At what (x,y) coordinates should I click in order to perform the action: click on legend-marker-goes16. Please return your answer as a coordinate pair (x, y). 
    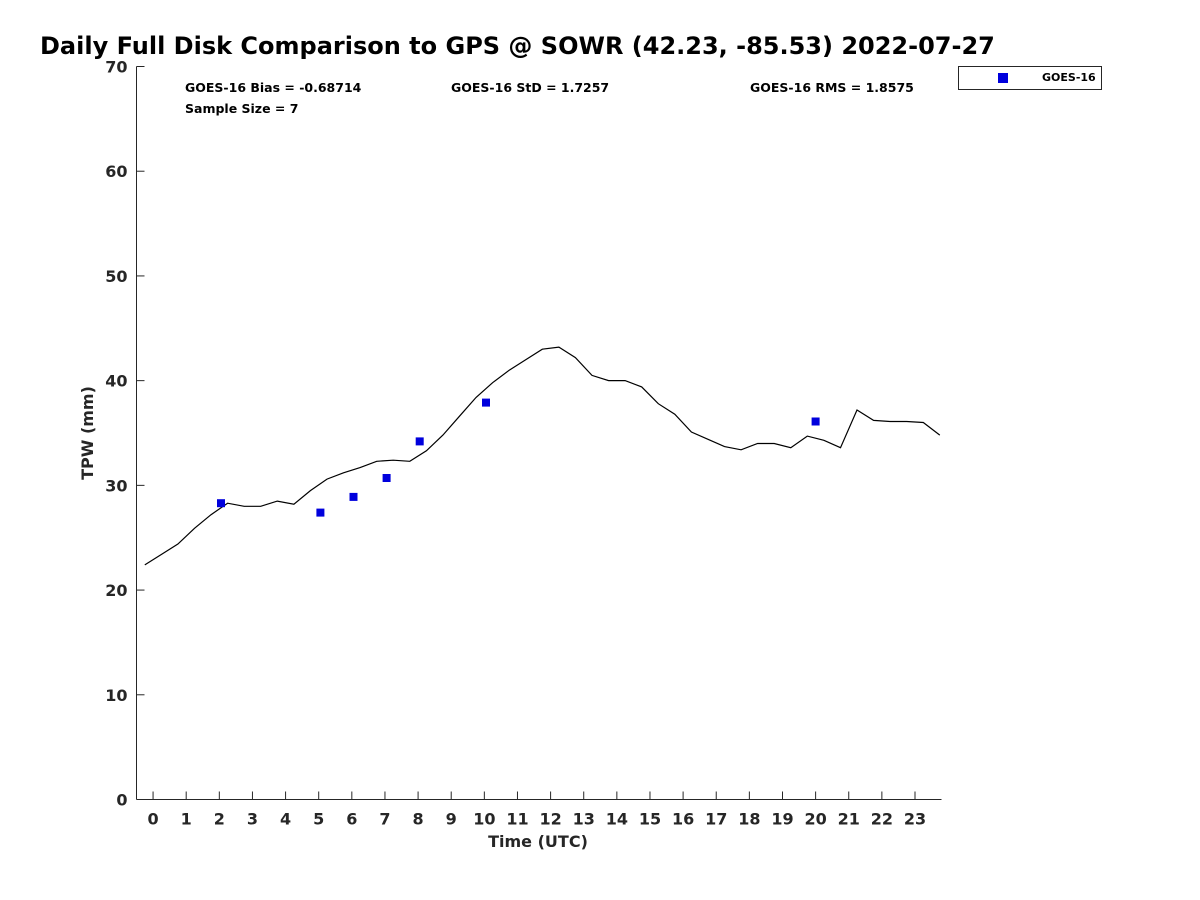
    Looking at the image, I should click on (1003, 78).